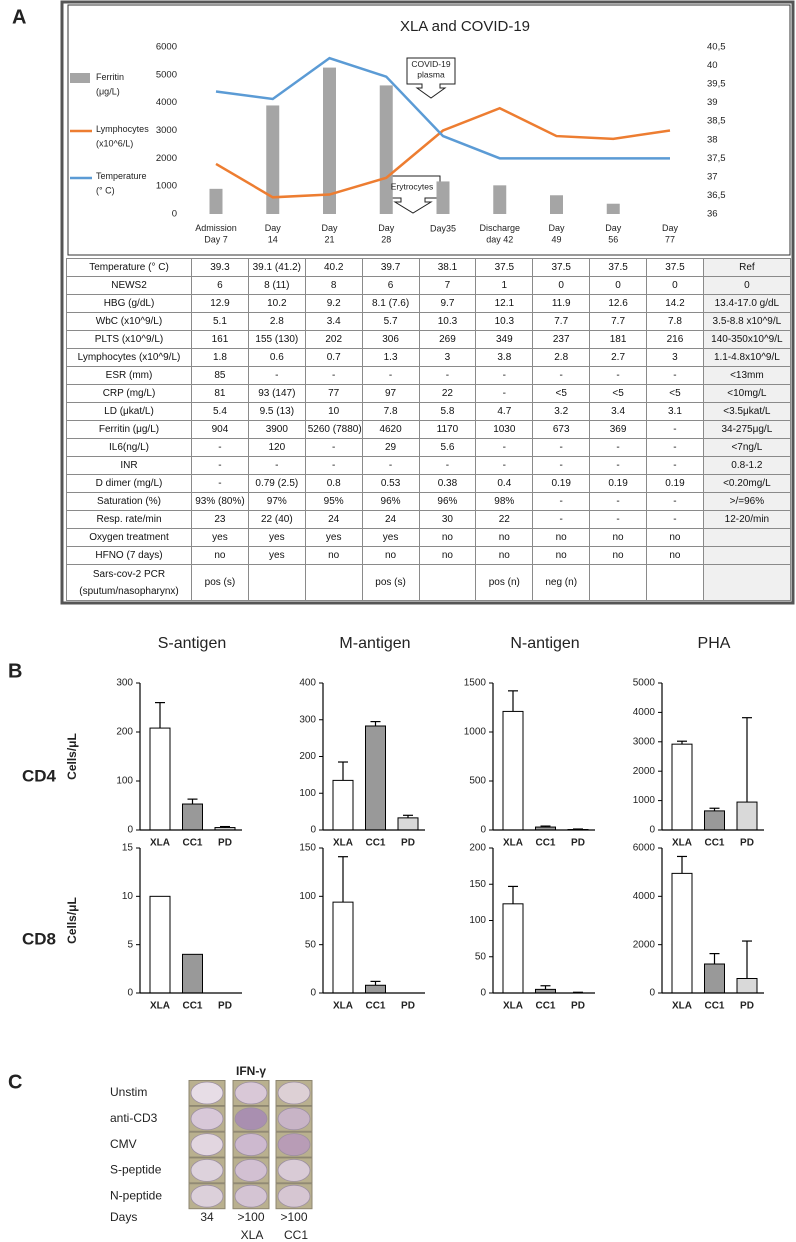 The image size is (796, 1242). I want to click on y-tick-label: 1500, so click(475, 683).